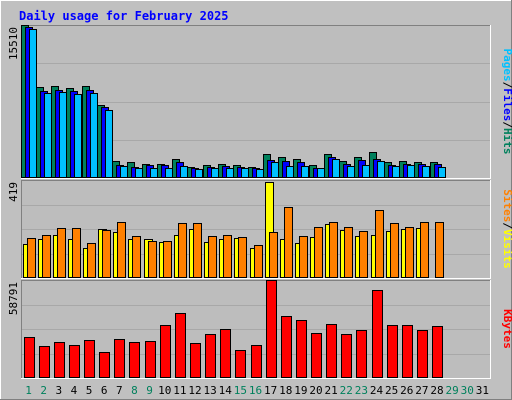 Image resolution: width=512 pixels, height=400 pixels. I want to click on day-label-1: 1, so click(28, 390).